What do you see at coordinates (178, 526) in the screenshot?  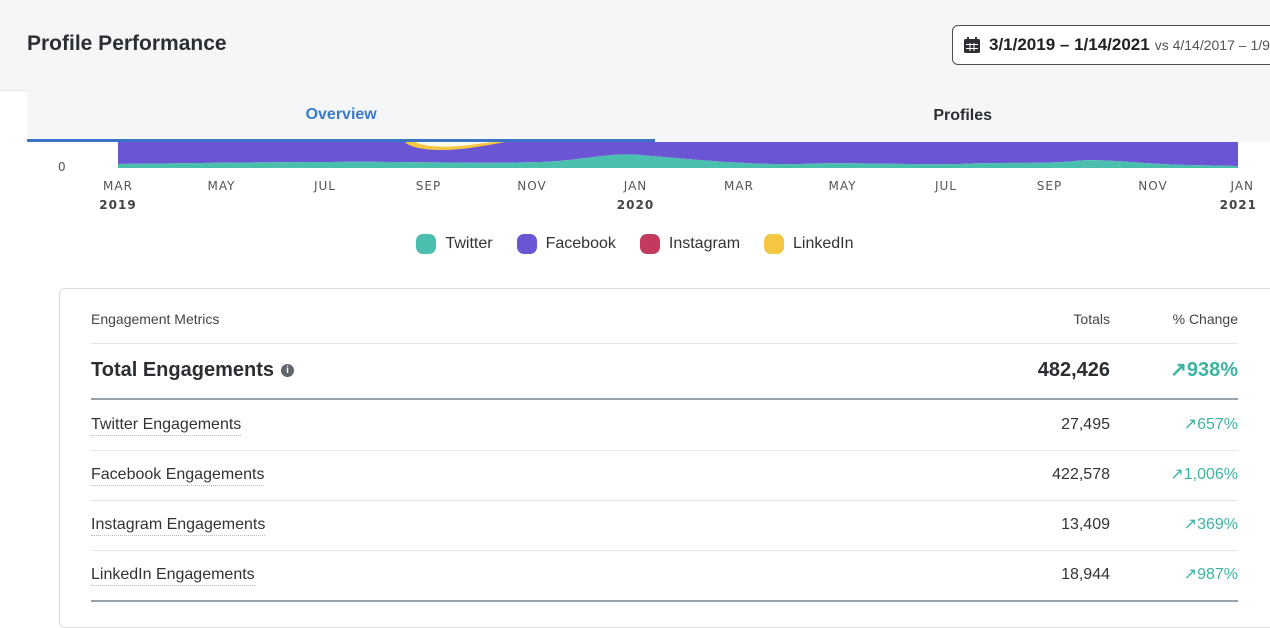 I see `instagram-engagements-label: Instagram Engagements` at bounding box center [178, 526].